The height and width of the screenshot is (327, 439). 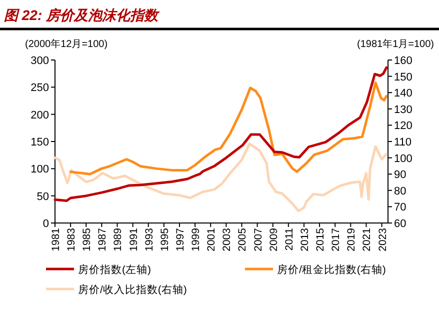 What do you see at coordinates (45, 224) in the screenshot?
I see `y-tick-label: 0` at bounding box center [45, 224].